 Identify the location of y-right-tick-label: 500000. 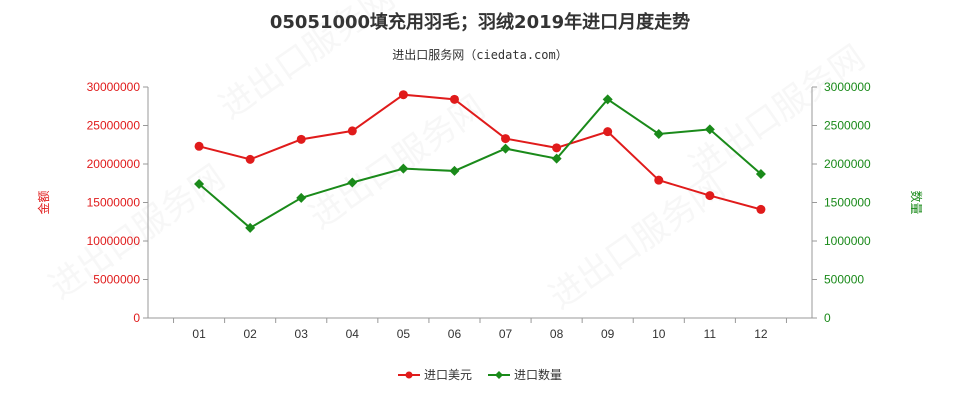
(844, 280).